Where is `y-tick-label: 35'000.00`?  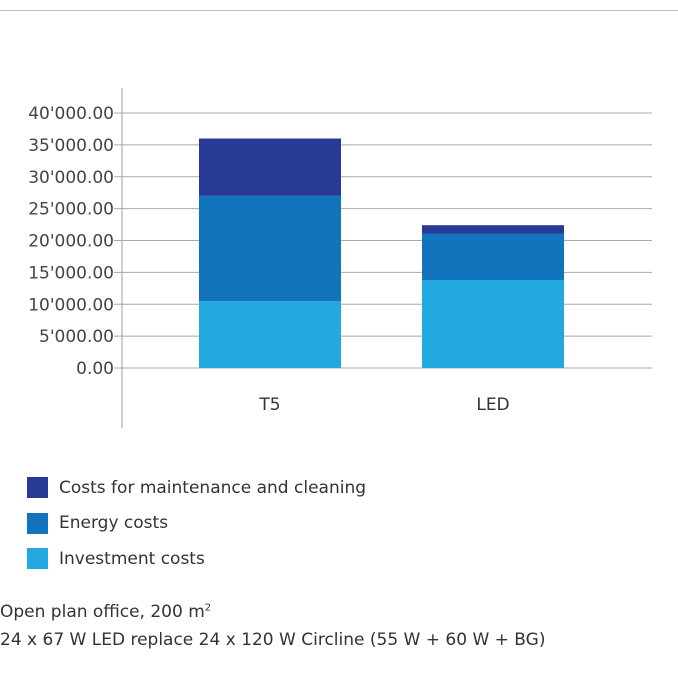 y-tick-label: 35'000.00 is located at coordinates (71, 146).